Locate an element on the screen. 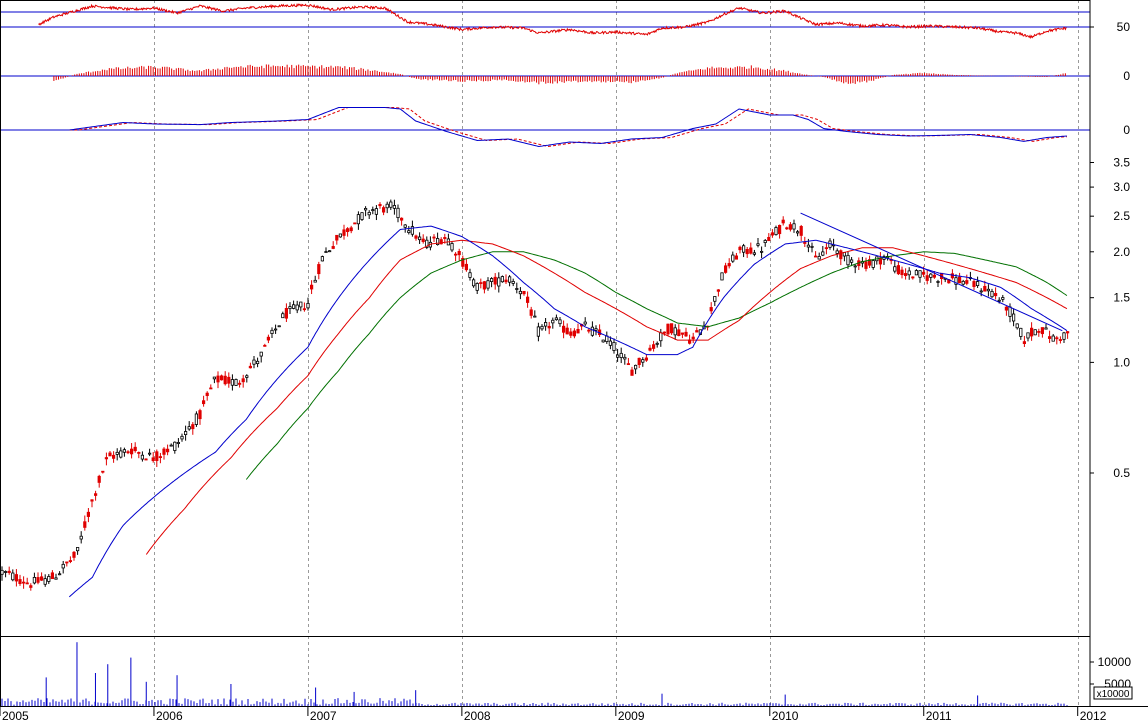 The width and height of the screenshot is (1148, 723). price-tick-label-2.0: 2.0 is located at coordinates (1121, 252).